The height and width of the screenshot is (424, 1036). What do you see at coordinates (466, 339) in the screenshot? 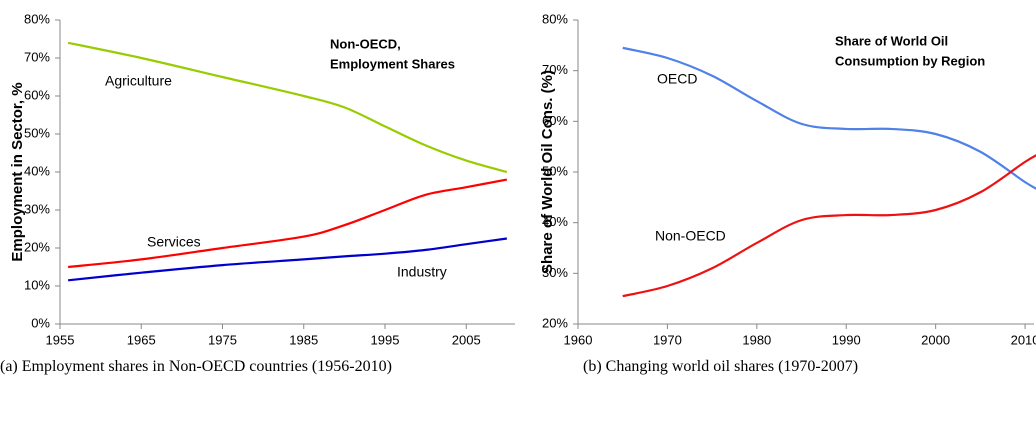
I see `x-tick-label: 2005` at bounding box center [466, 339].